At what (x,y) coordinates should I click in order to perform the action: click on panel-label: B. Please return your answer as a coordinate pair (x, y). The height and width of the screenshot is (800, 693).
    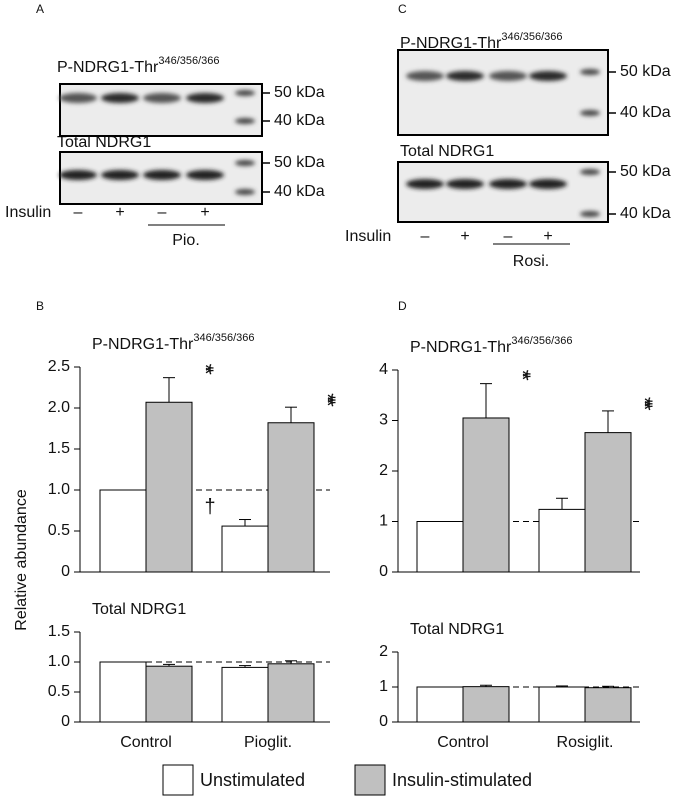
    Looking at the image, I should click on (40, 306).